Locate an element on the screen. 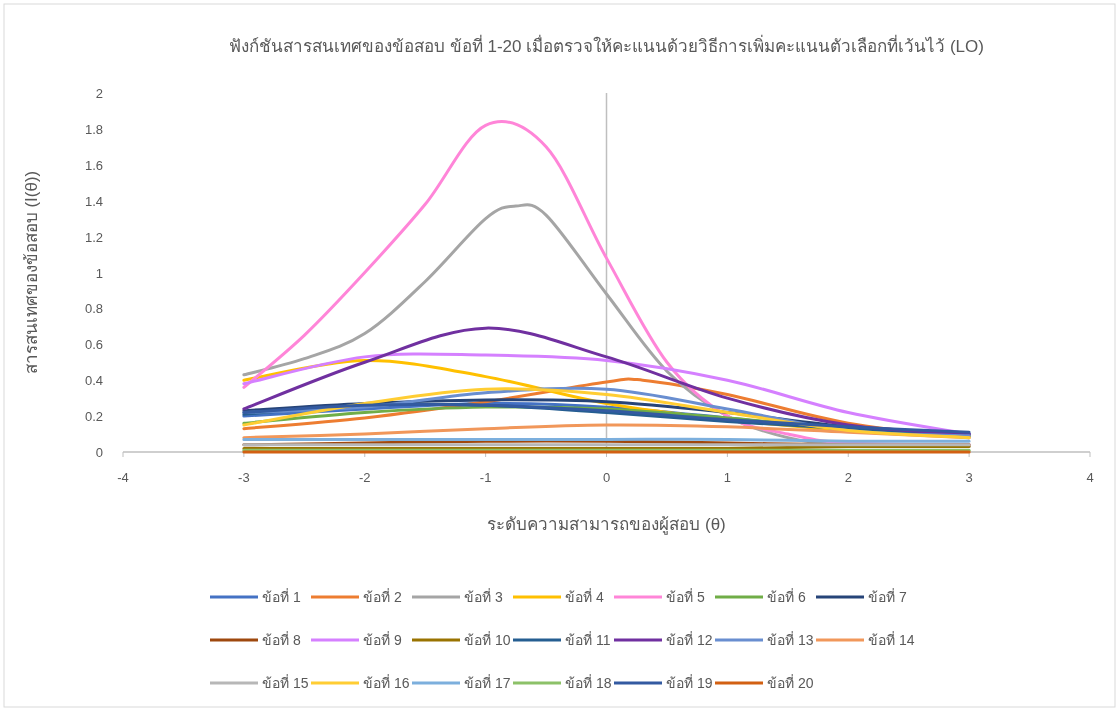 The width and height of the screenshot is (1119, 711). legend-label: ข้อที่ 11 is located at coordinates (588, 639).